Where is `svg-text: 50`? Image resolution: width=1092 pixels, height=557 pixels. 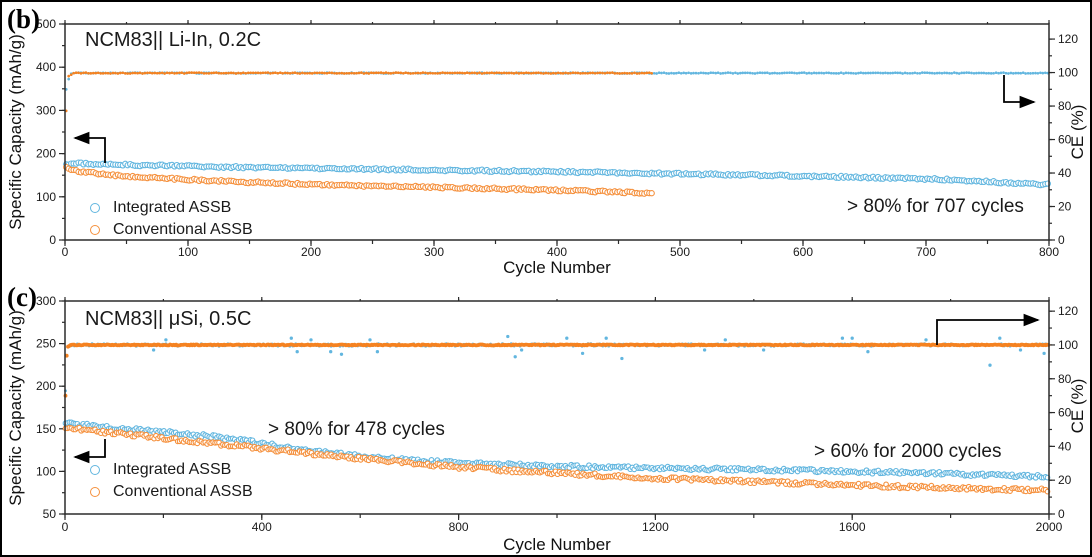 svg-text: 50 is located at coordinates (50, 514).